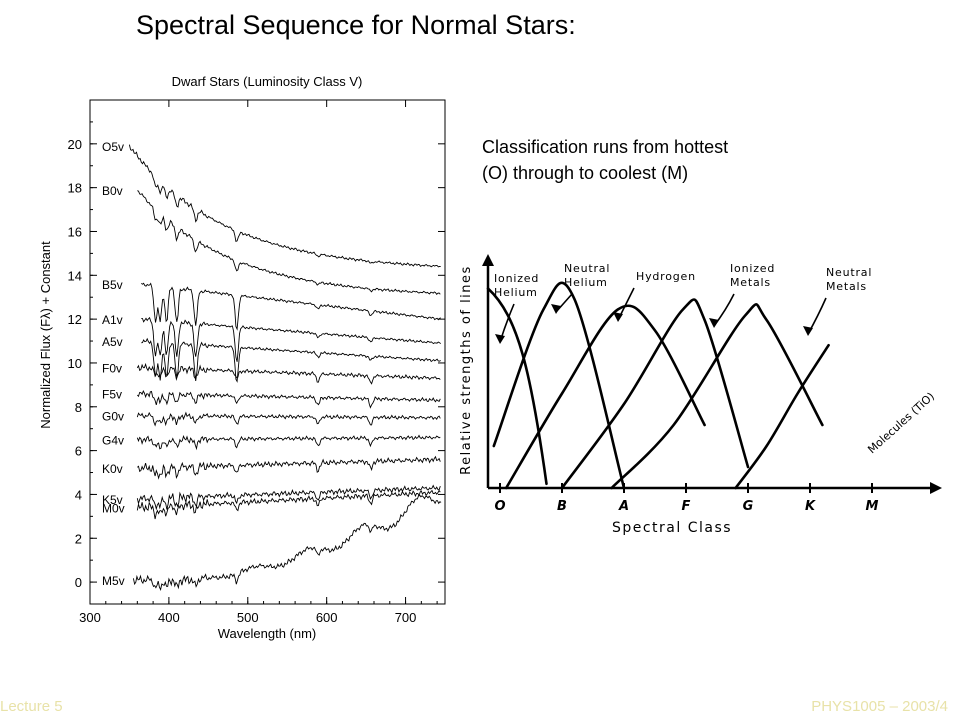  I want to click on spectrum-line-b5v, so click(291, 306).